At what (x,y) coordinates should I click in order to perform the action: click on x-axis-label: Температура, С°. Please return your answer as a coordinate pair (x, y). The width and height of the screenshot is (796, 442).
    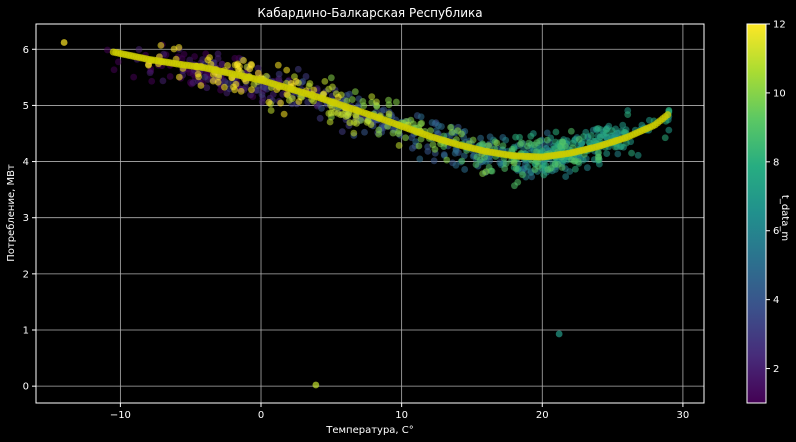
    Looking at the image, I should click on (369, 430).